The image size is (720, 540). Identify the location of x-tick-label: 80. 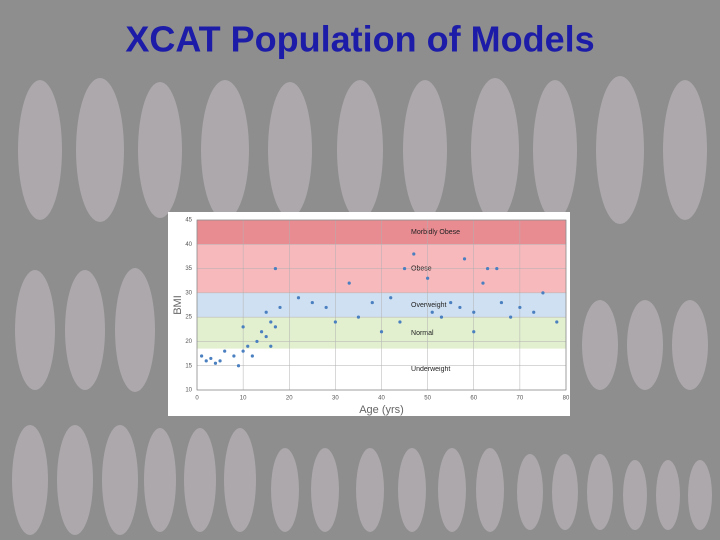
(566, 399).